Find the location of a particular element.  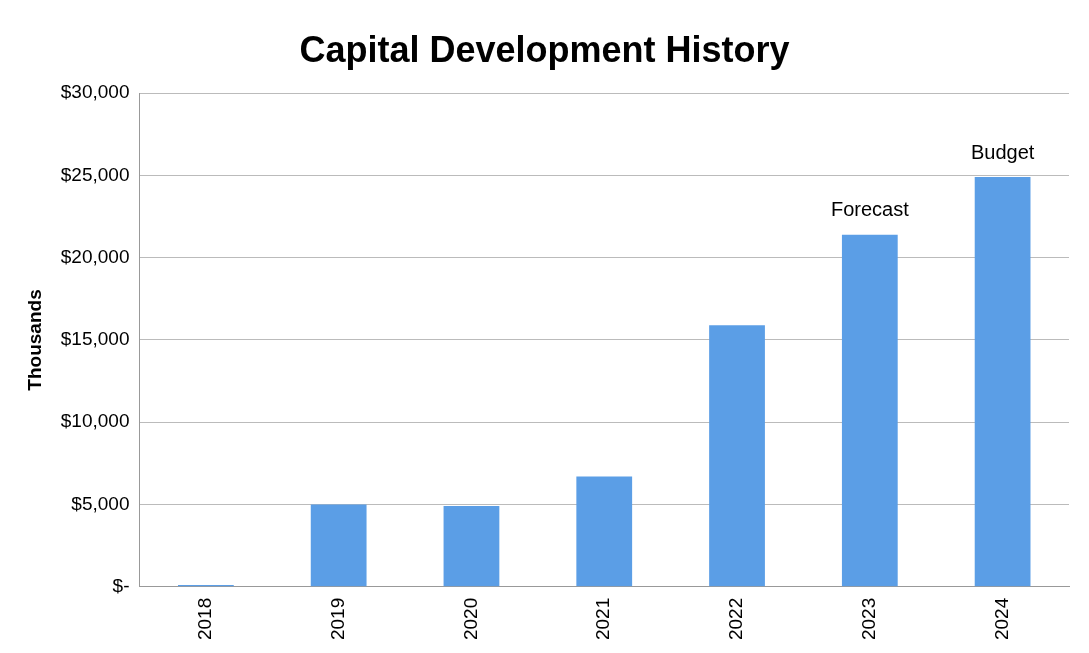

y-tick-label: $- is located at coordinates (121, 585).